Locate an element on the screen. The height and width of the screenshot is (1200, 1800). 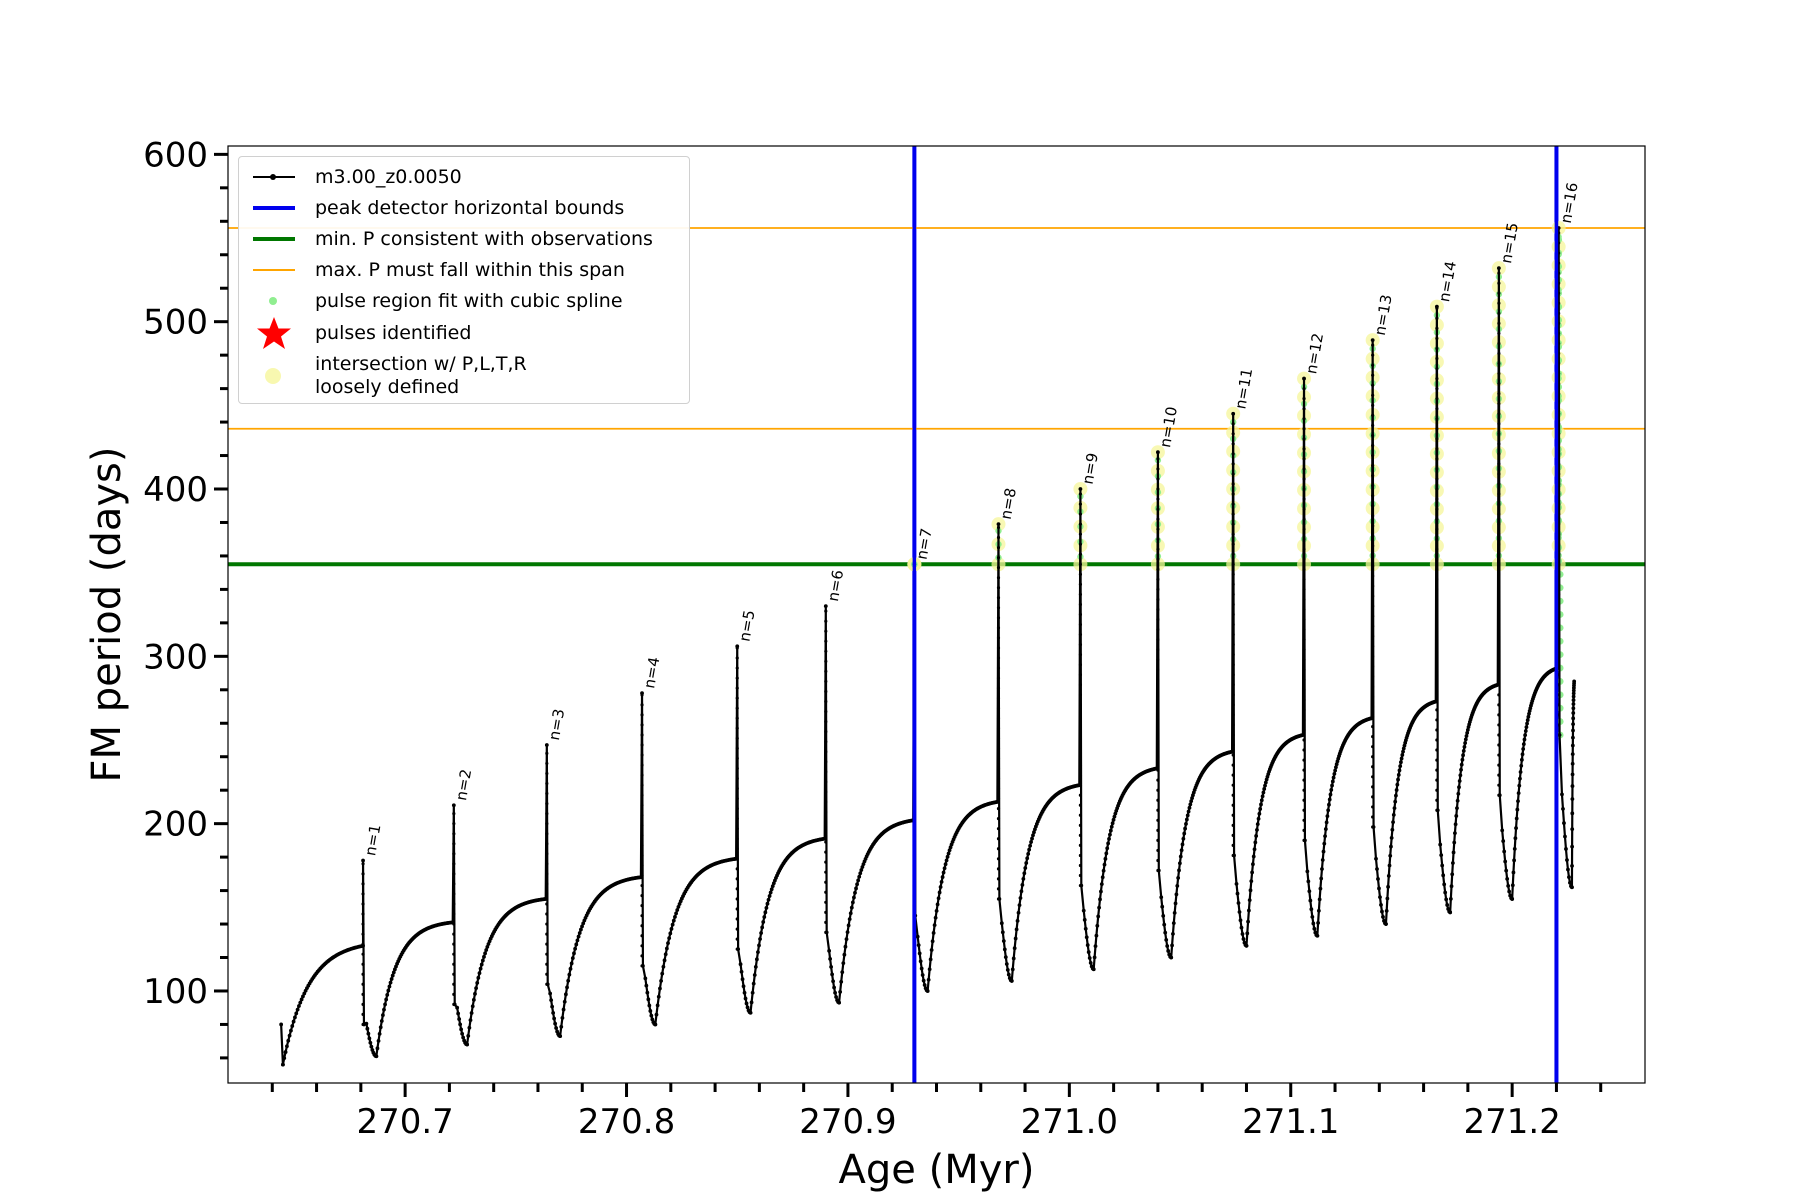
pulse-label: n=11 is located at coordinates (1243, 389).